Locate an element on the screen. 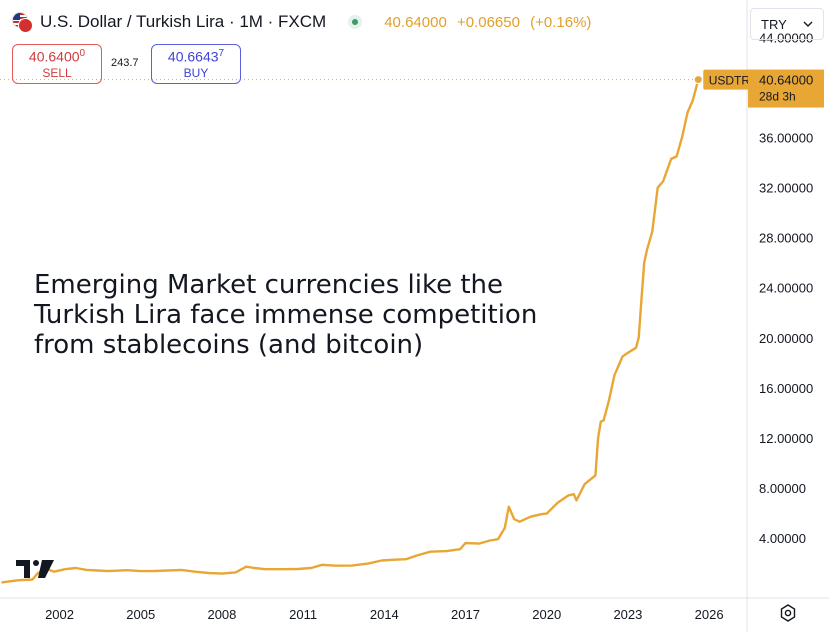 This screenshot has width=829, height=632. last-price: 40.64000 is located at coordinates (415, 22).